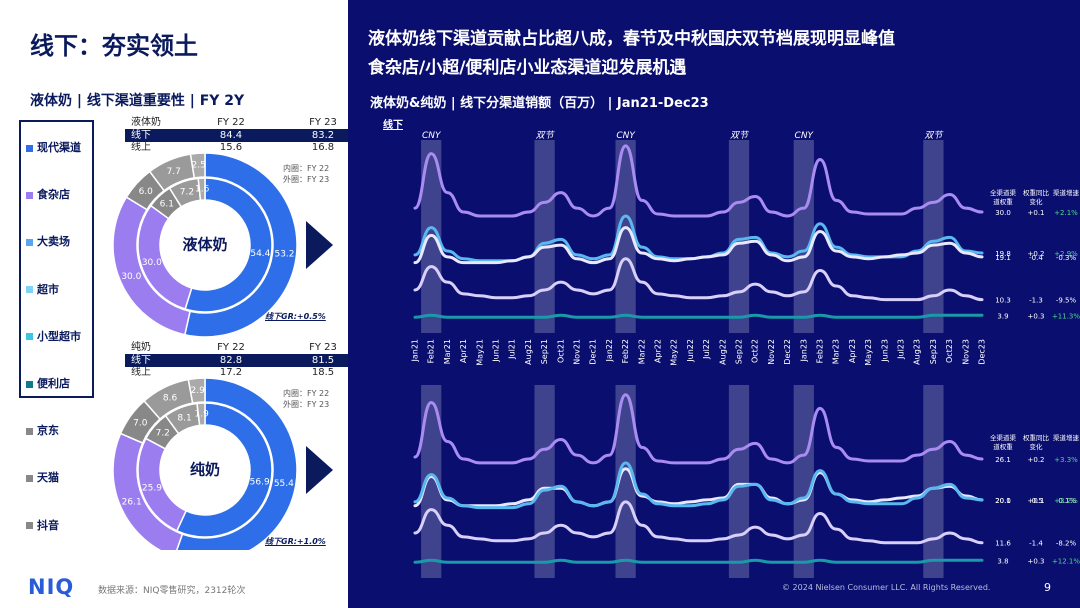 The image size is (1080, 608). Describe the element at coordinates (323, 360) in the screenshot. I see `table-cell: 81.5` at that location.